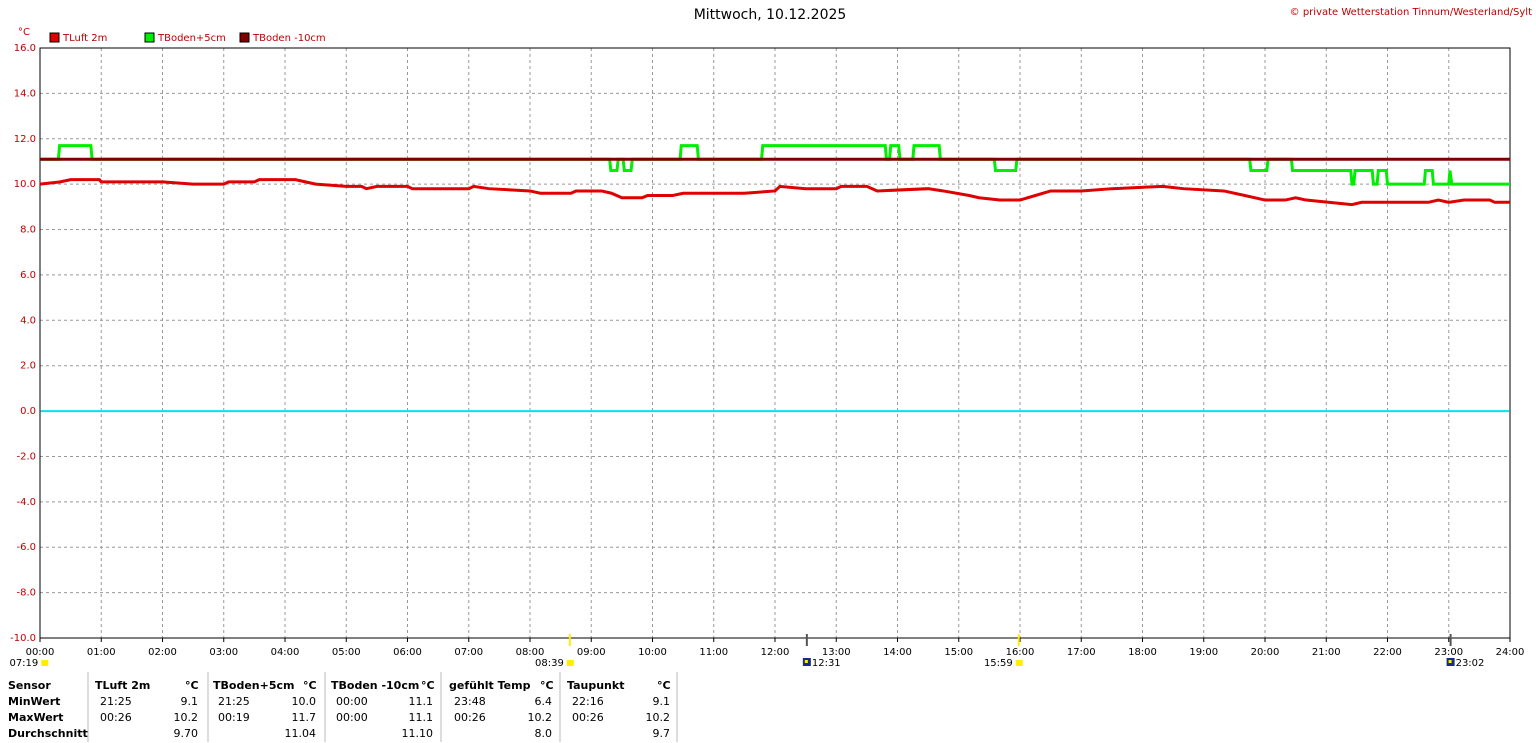 This screenshot has width=1536, height=743. Describe the element at coordinates (28, 320) in the screenshot. I see `y-tick-label: 4.0` at that location.